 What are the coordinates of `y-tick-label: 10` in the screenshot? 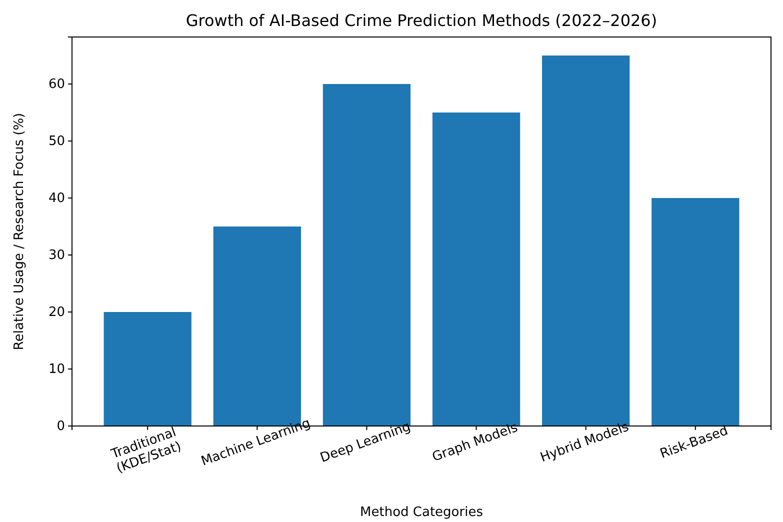 It's located at (56, 370).